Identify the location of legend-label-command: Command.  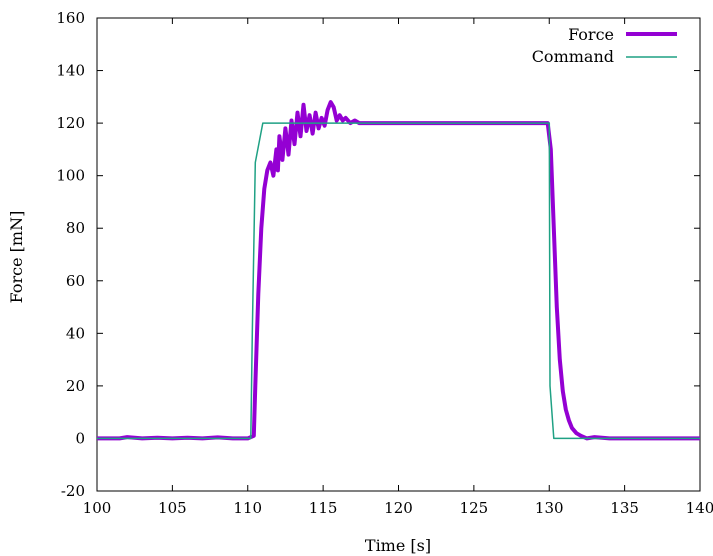
(573, 56).